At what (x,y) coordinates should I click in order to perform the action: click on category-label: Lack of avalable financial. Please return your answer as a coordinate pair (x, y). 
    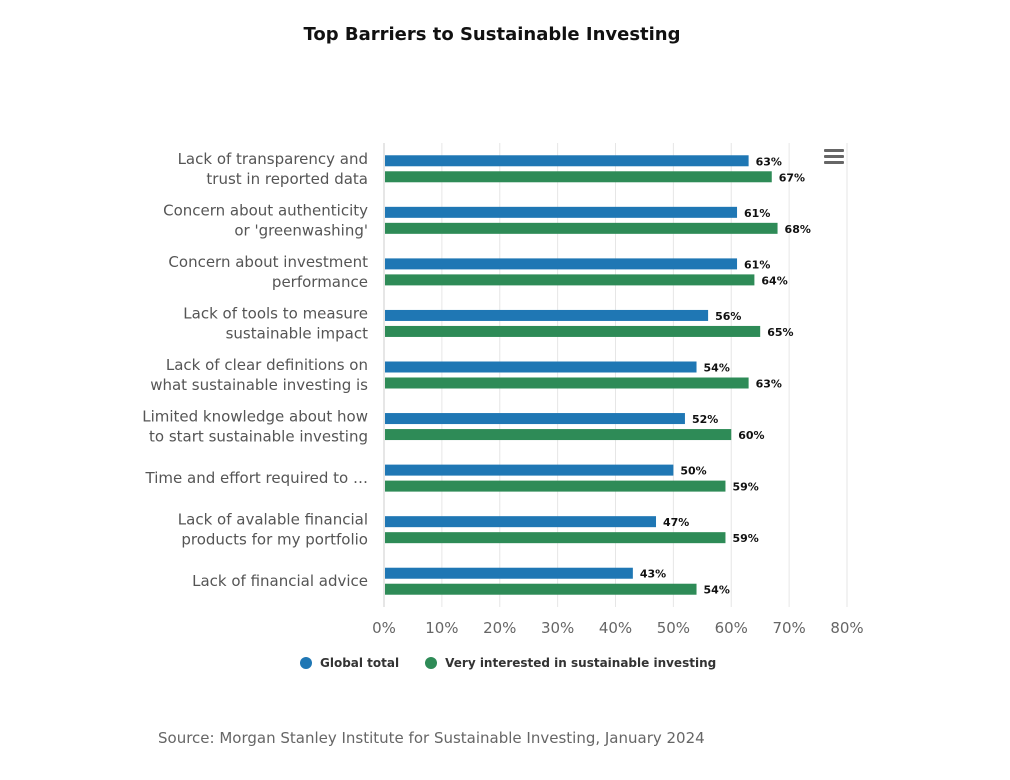
    Looking at the image, I should click on (273, 520).